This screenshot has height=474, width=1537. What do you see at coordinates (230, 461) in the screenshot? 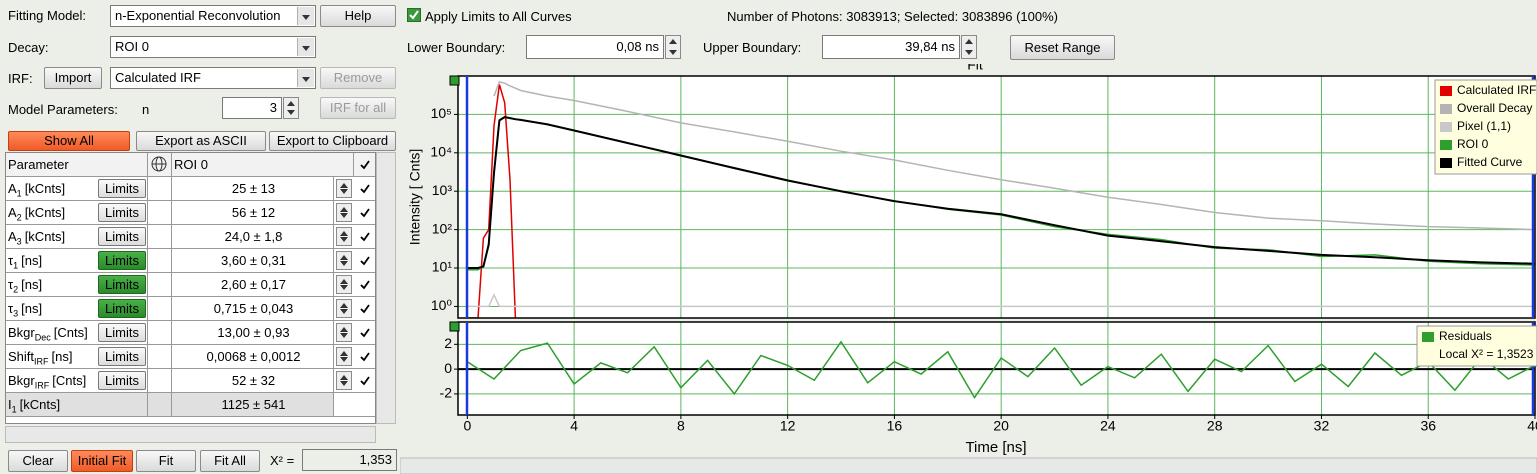
I see `fit-all-button: Fit All` at bounding box center [230, 461].